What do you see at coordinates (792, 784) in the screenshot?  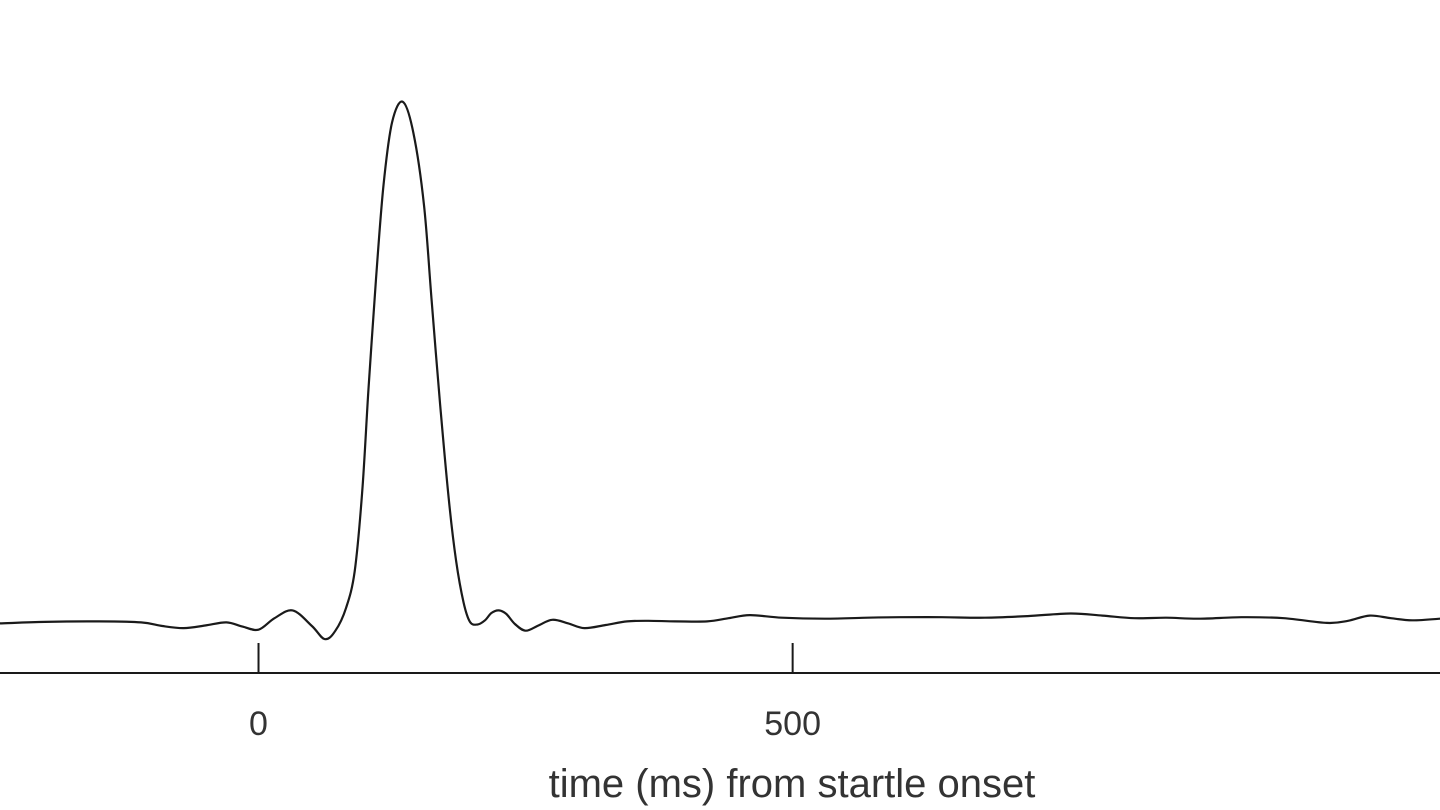 I see `x-axis-title: time (ms) from startle onset` at bounding box center [792, 784].